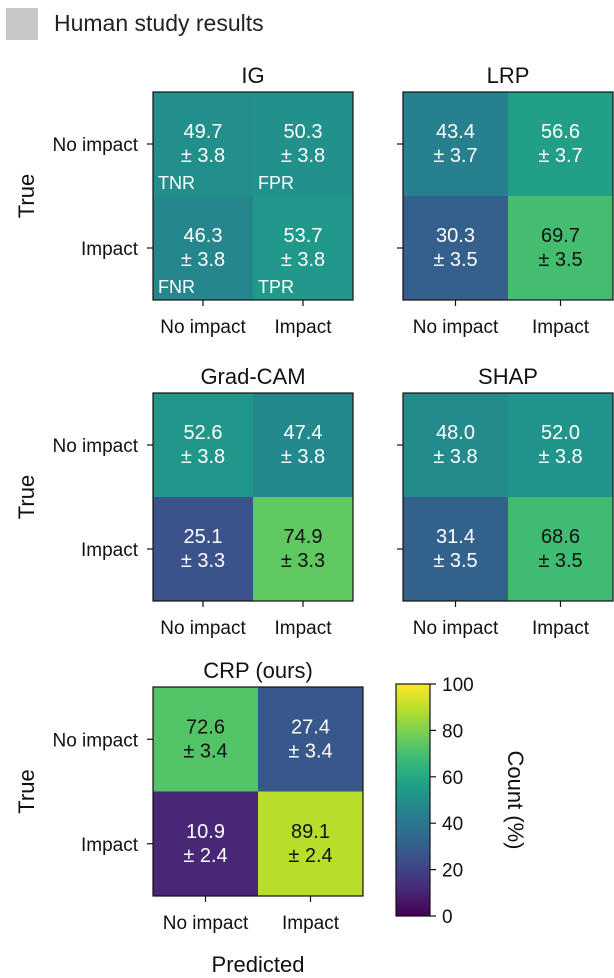 The image size is (614, 978). I want to click on cell-value-label: 52.0, so click(560, 433).